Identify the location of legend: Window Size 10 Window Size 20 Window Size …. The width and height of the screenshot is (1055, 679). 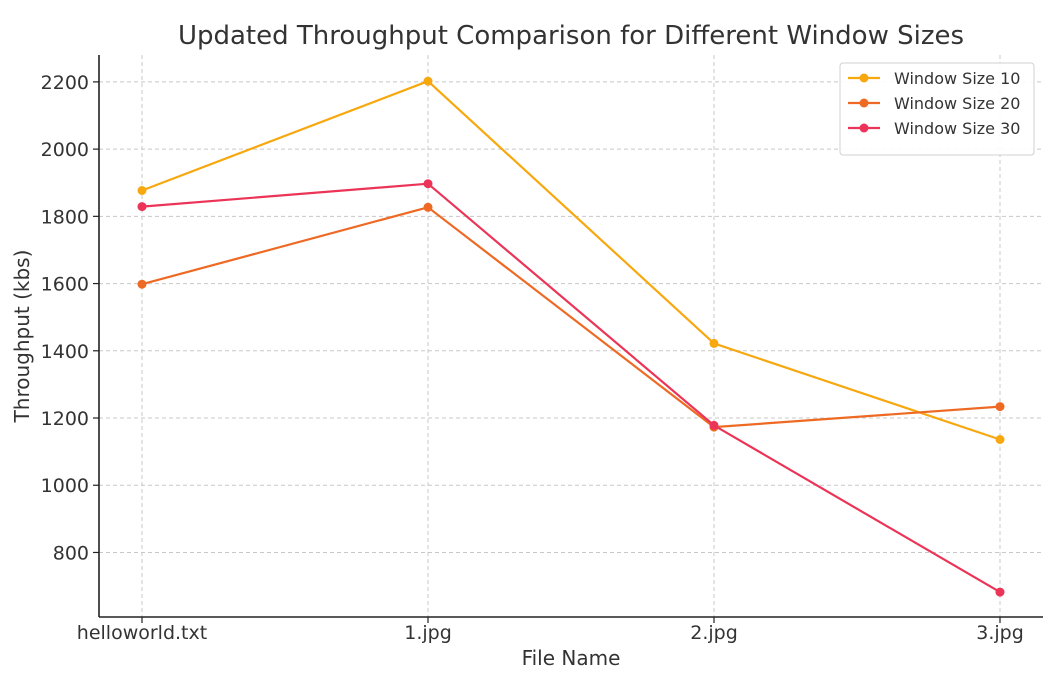
(937, 109).